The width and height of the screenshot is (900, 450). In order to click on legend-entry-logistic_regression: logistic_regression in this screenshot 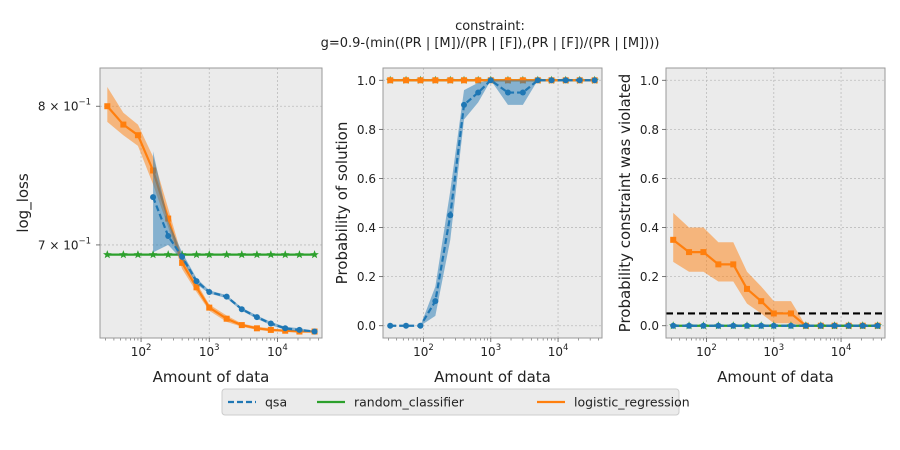, I will do `click(613, 402)`.